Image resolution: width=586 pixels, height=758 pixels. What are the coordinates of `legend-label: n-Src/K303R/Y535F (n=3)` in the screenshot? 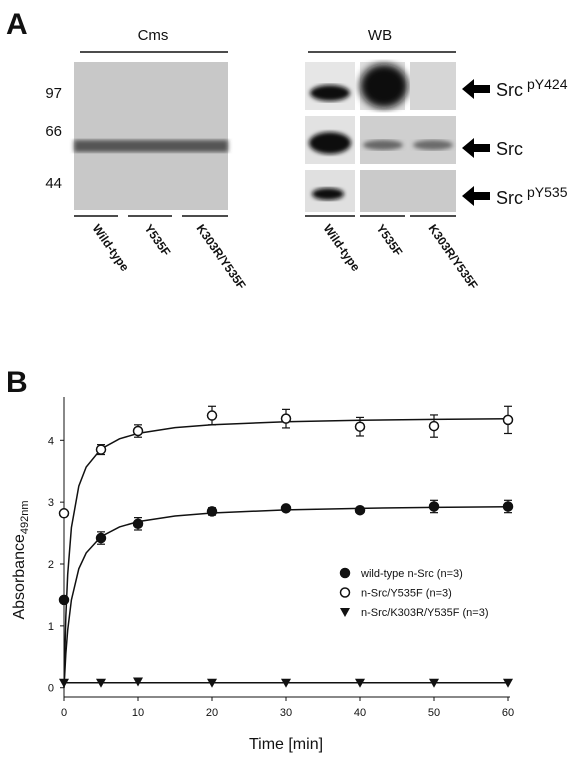 It's located at (424, 613).